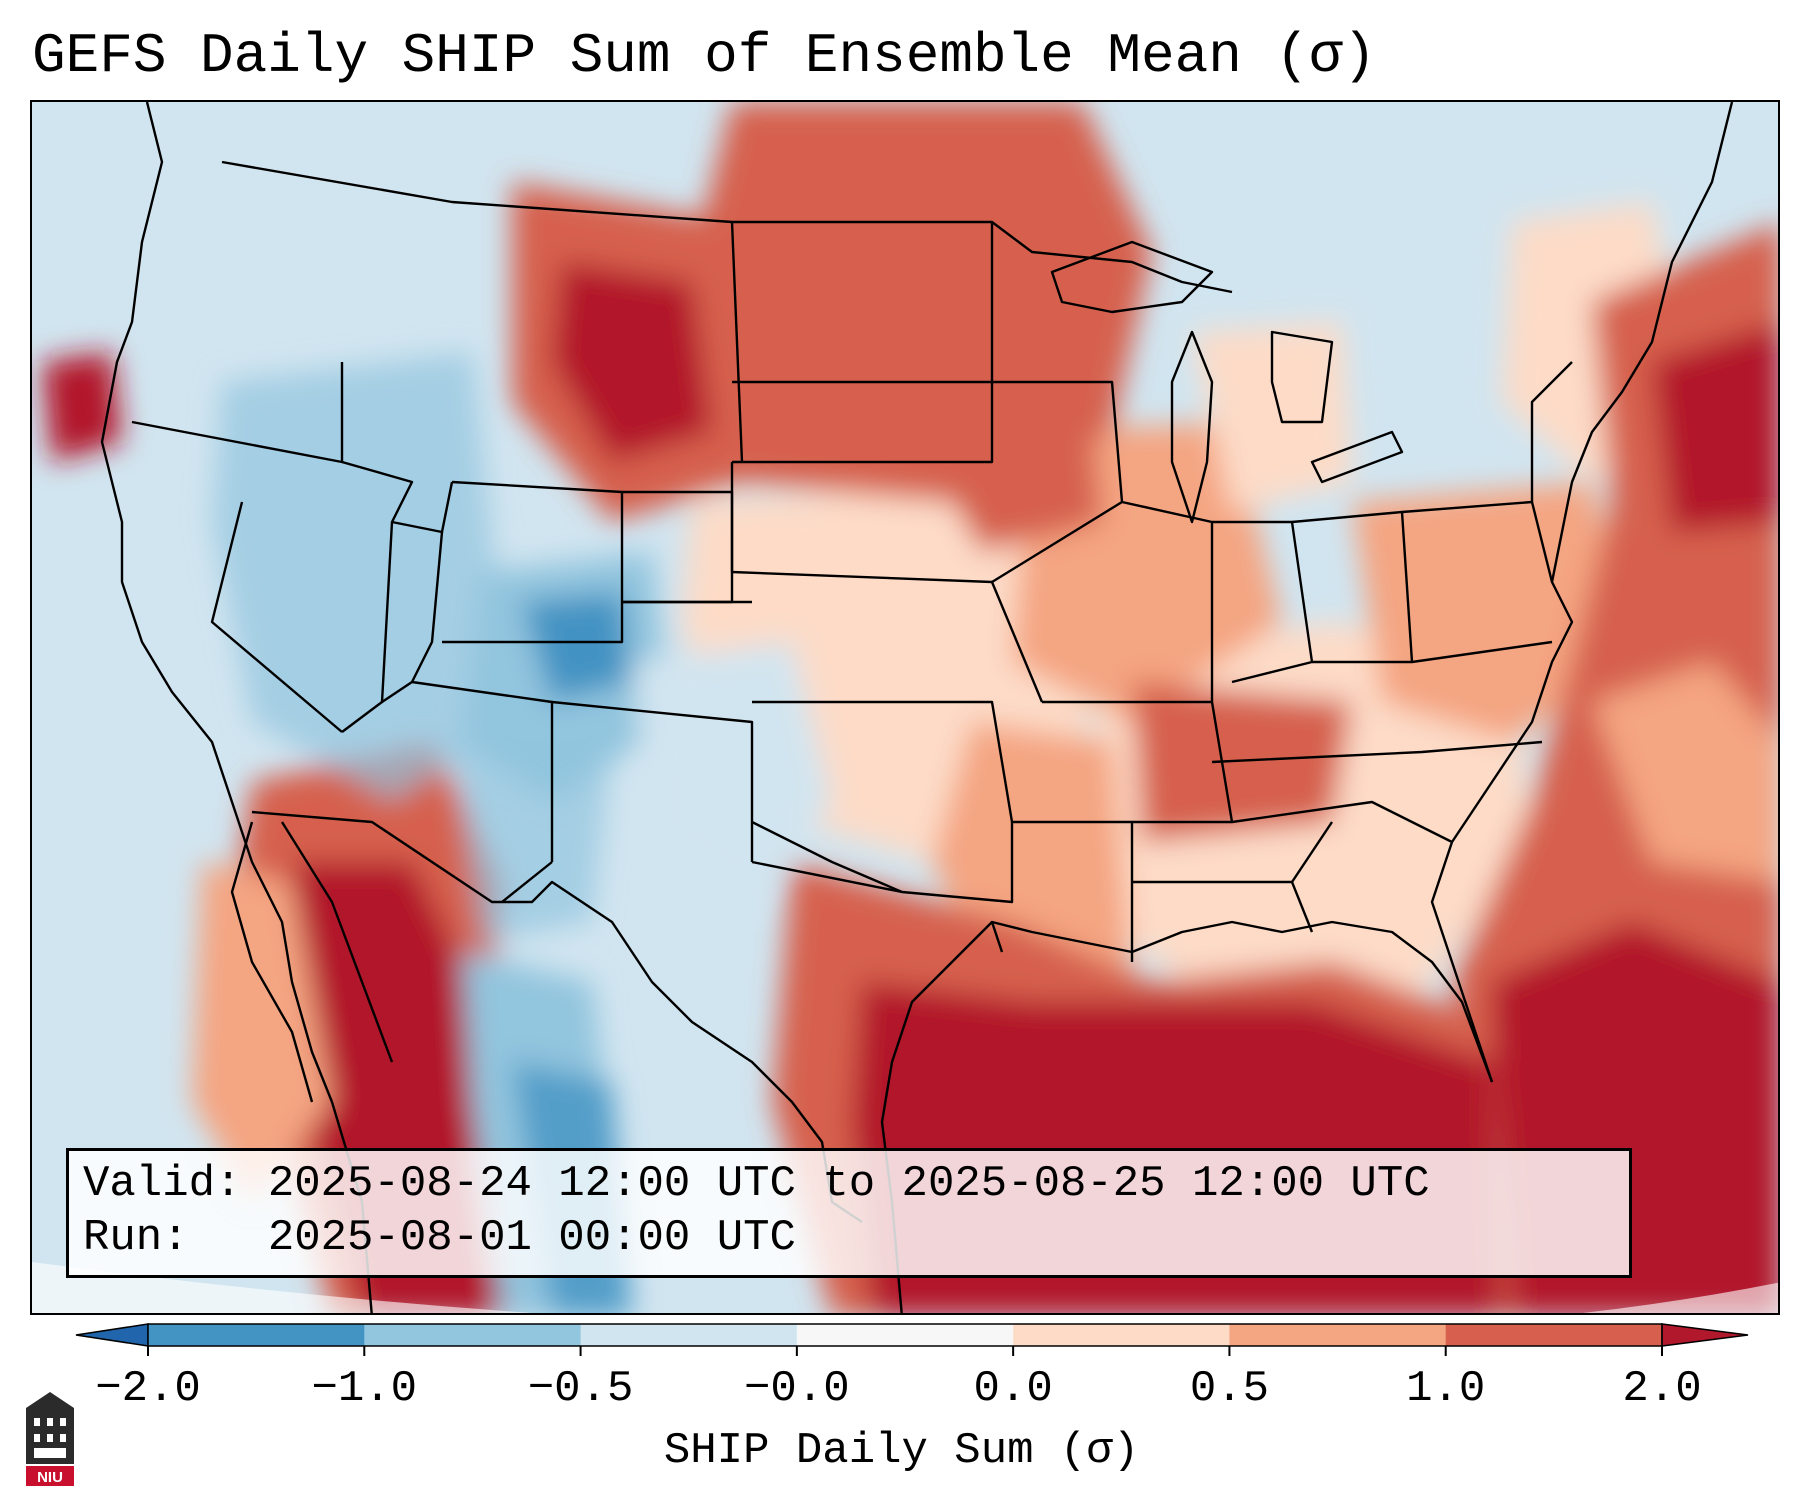 This screenshot has width=1803, height=1506. Describe the element at coordinates (1705, 1335) in the screenshot. I see `colorbar-over-extension` at that location.